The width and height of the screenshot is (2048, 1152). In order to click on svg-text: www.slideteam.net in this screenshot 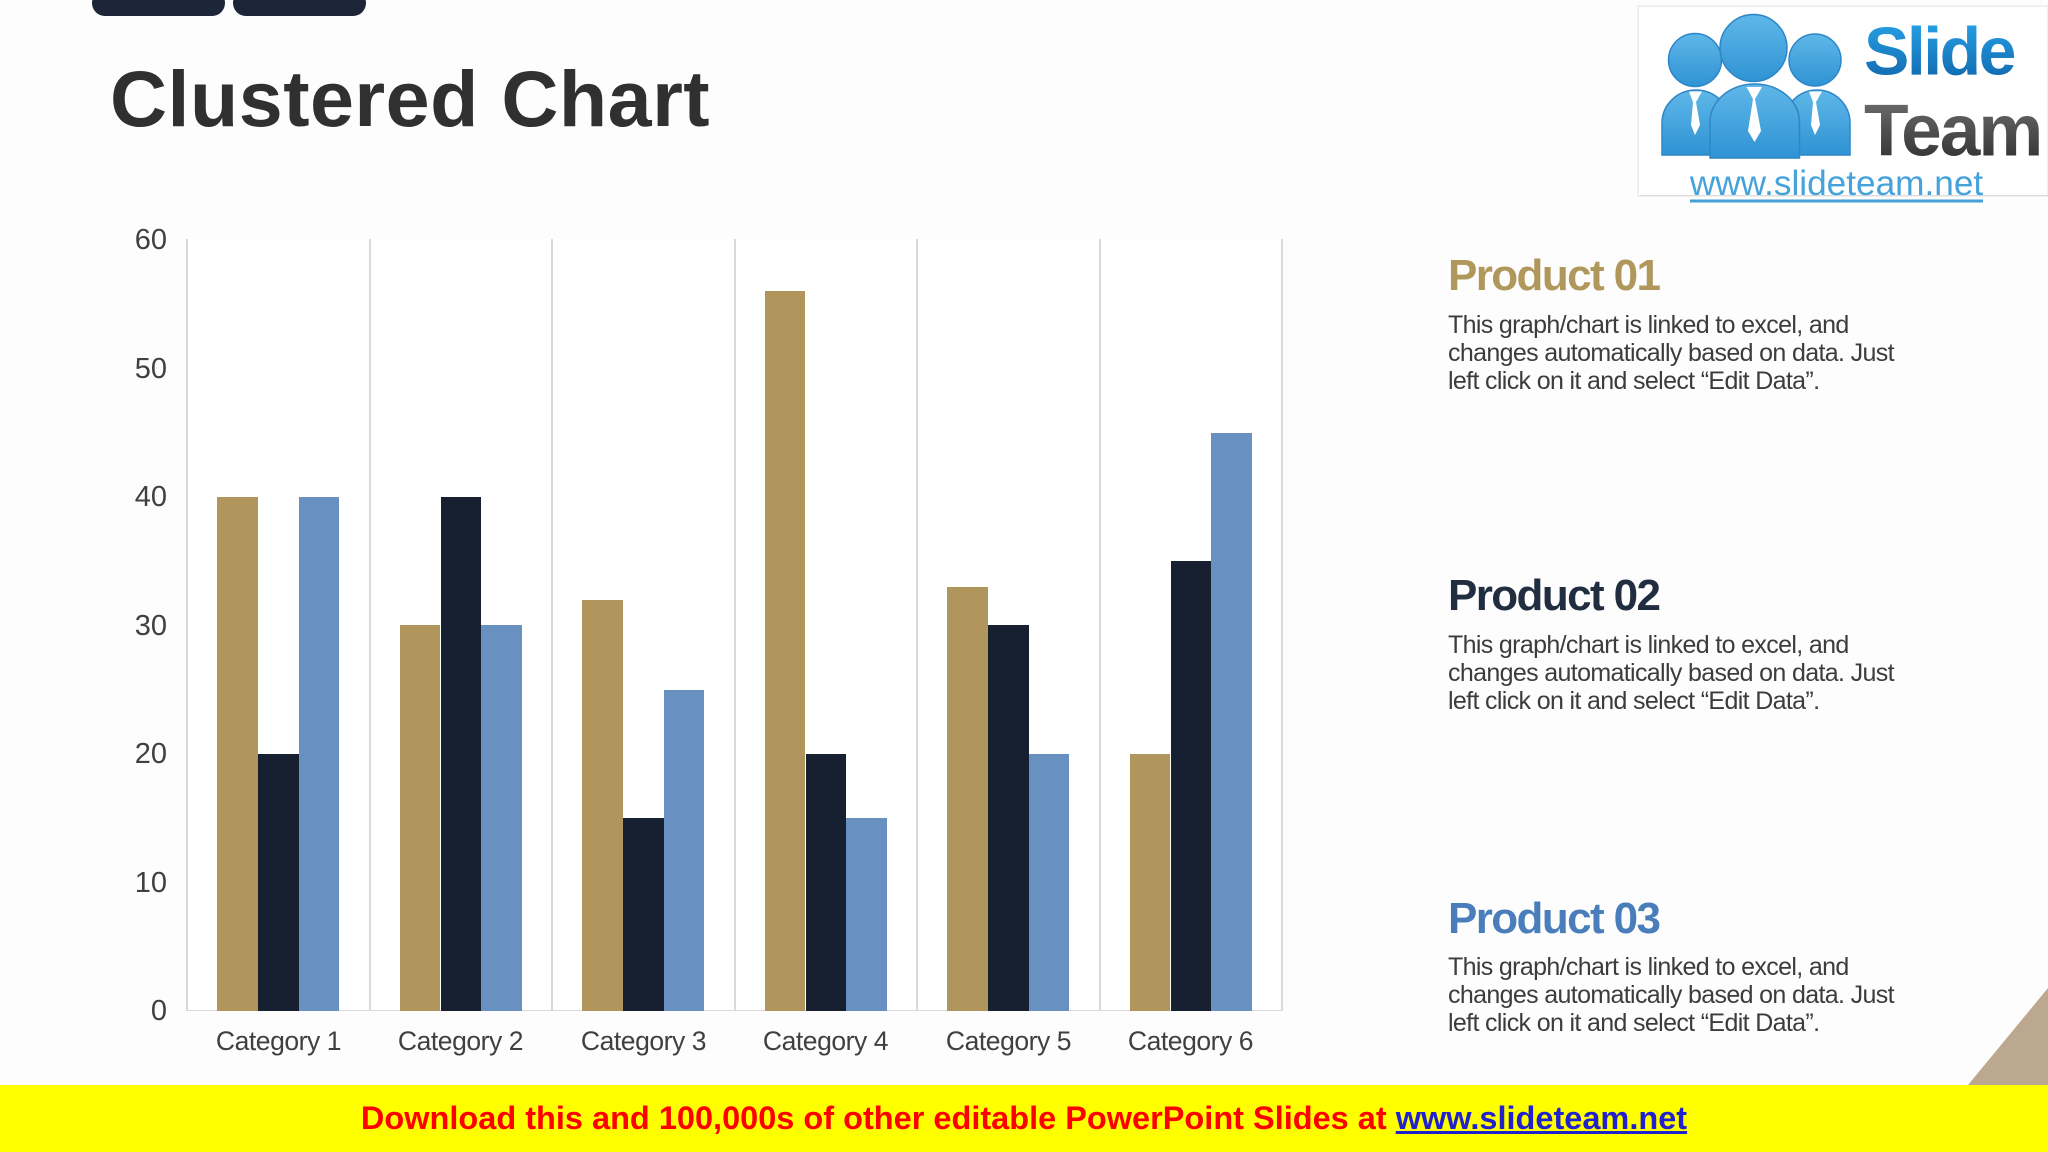, I will do `click(1836, 183)`.